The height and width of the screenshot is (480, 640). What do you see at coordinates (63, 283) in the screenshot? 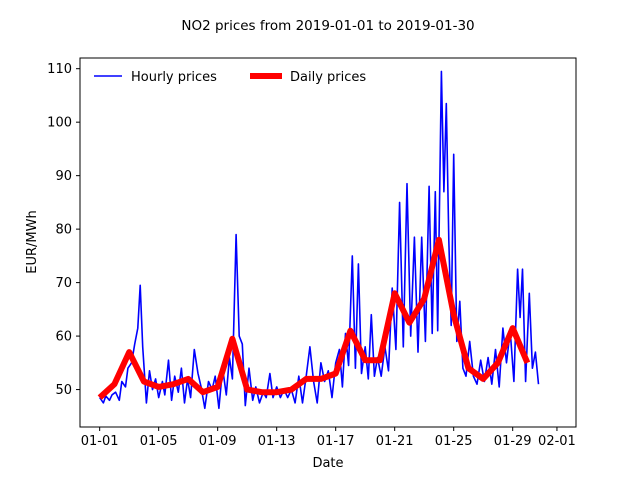
I see `y-tick-label: 70` at bounding box center [63, 283].